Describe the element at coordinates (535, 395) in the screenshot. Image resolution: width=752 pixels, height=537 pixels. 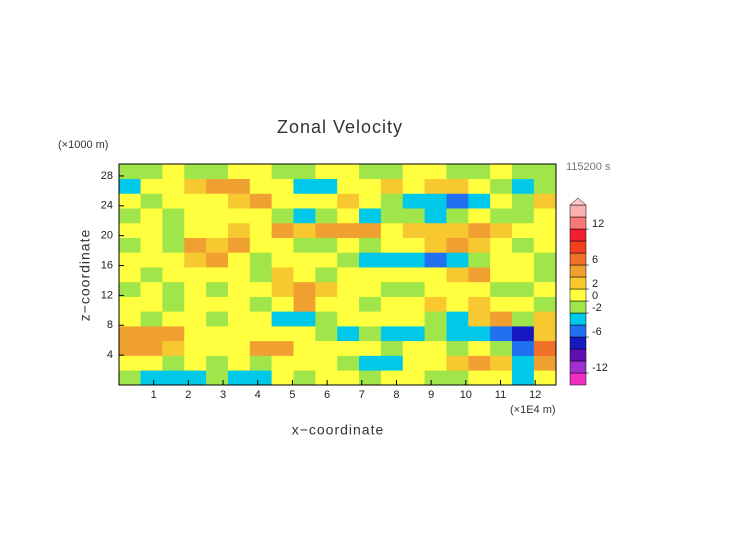
I see `x-tick-label: 12` at that location.